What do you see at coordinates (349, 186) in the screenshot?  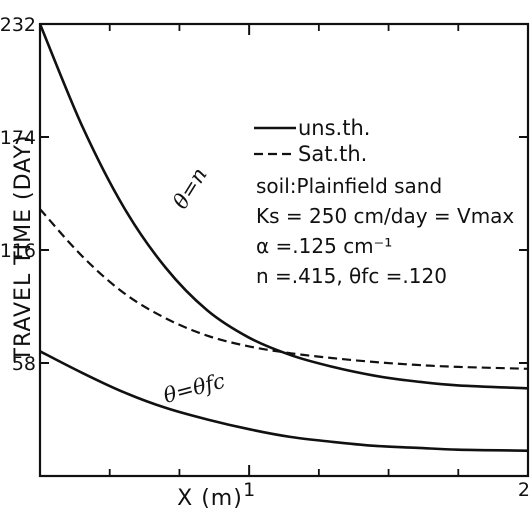 I see `annotation-soil: soil:Plainfield sand` at bounding box center [349, 186].